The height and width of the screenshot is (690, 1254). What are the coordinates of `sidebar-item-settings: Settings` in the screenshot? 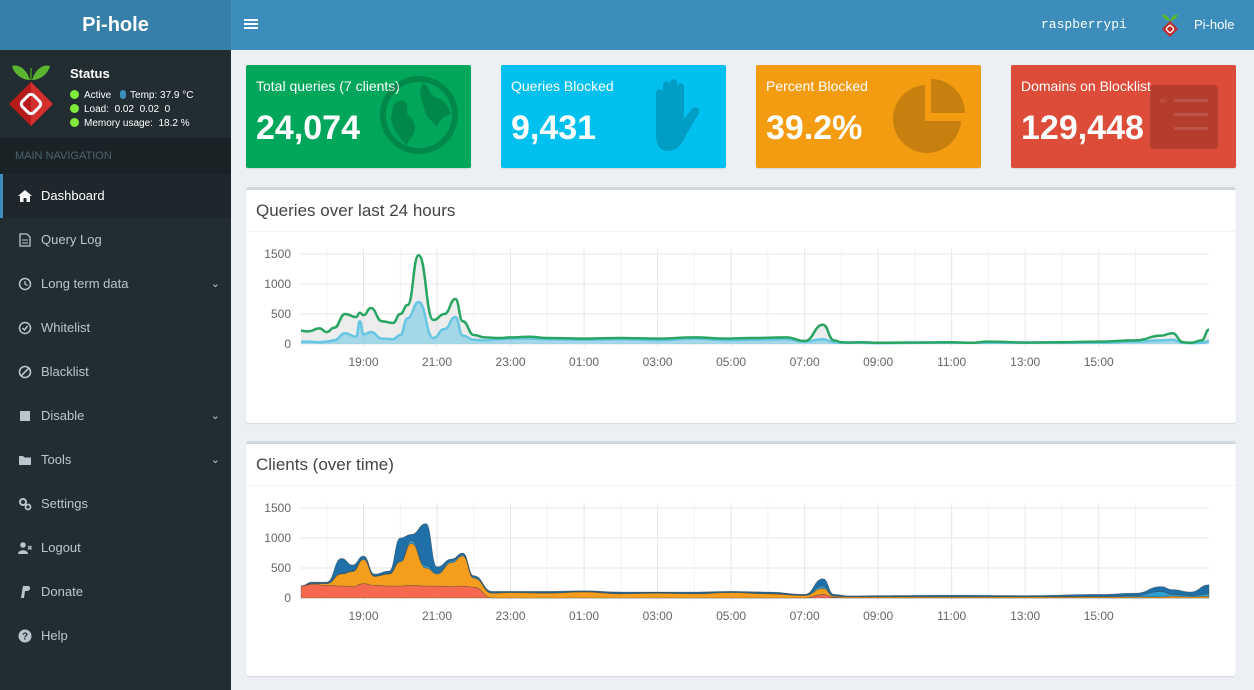 It's located at (115, 504).